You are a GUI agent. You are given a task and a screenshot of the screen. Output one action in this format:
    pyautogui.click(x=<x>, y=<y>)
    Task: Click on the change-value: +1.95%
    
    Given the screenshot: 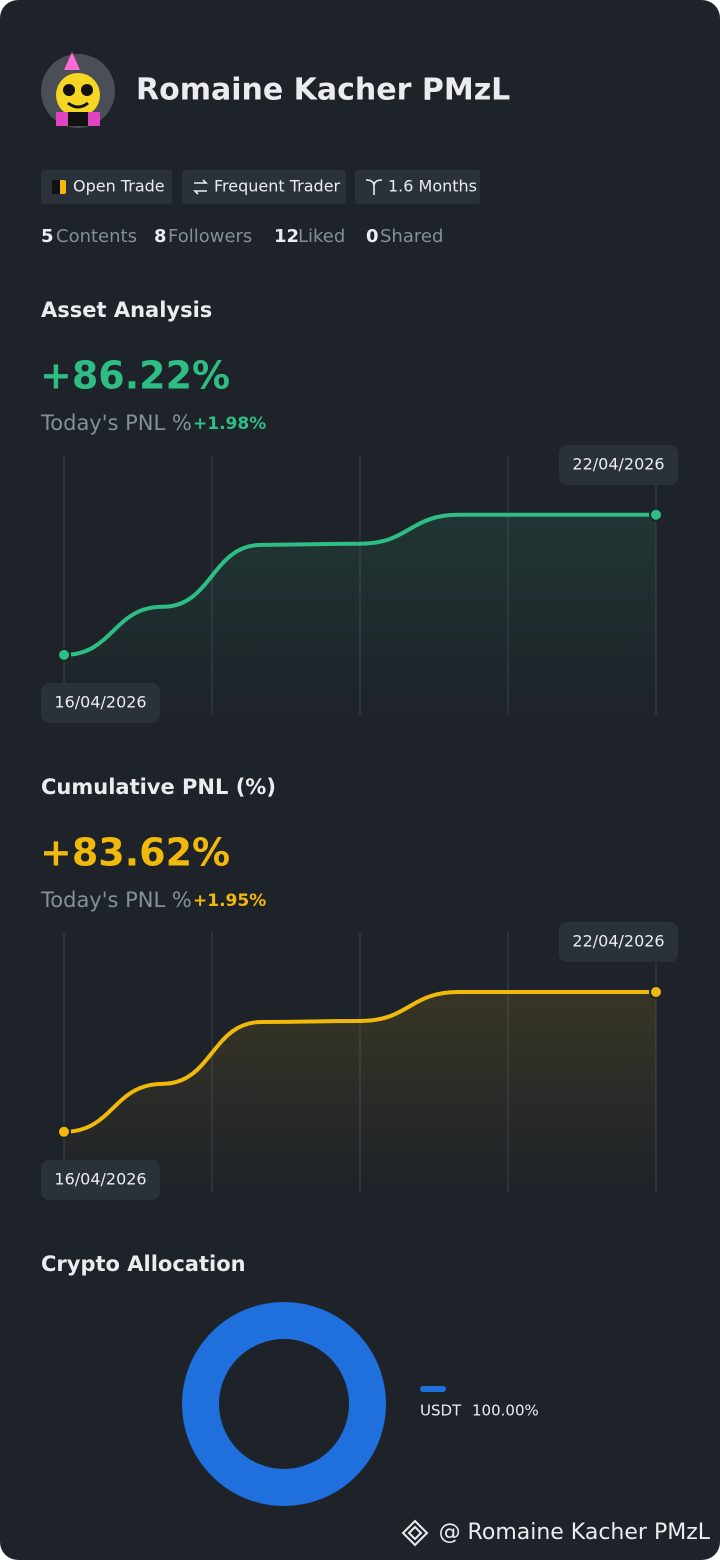 What is the action you would take?
    pyautogui.click(x=229, y=901)
    